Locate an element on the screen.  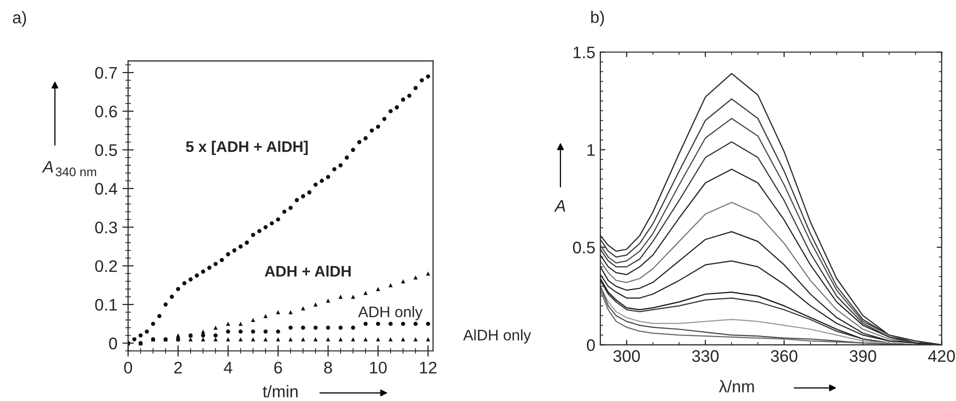
series-label: ADH only is located at coordinates (390, 313).